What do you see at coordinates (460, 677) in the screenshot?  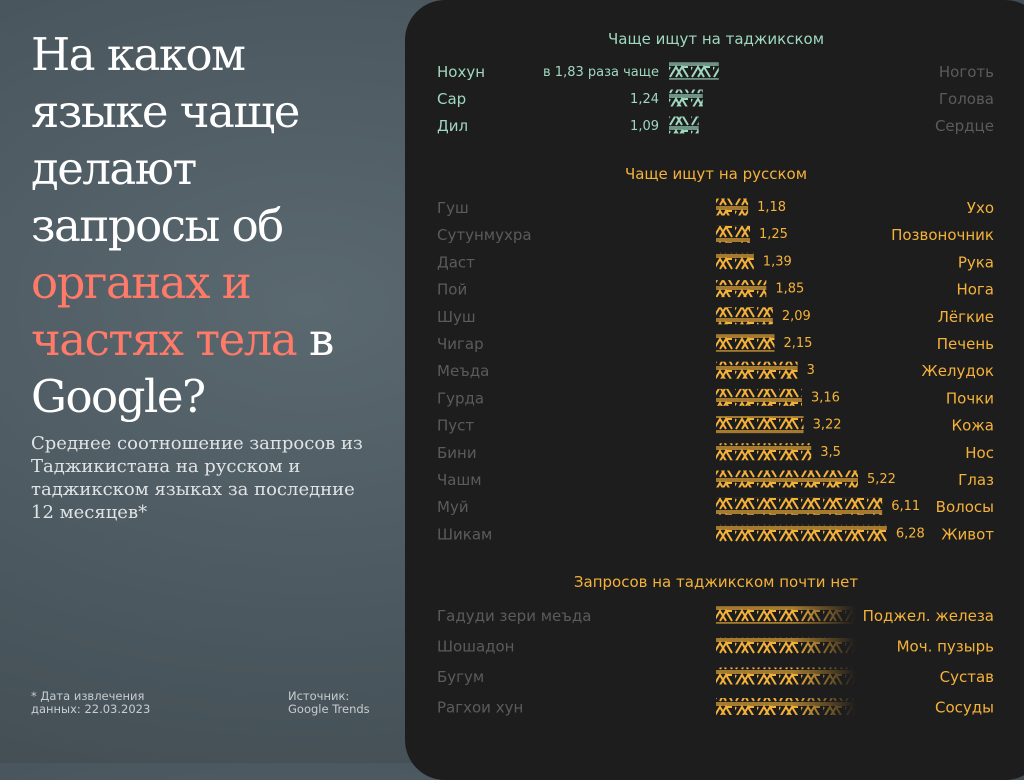 I see `tajik-word-label: Бугум` at bounding box center [460, 677].